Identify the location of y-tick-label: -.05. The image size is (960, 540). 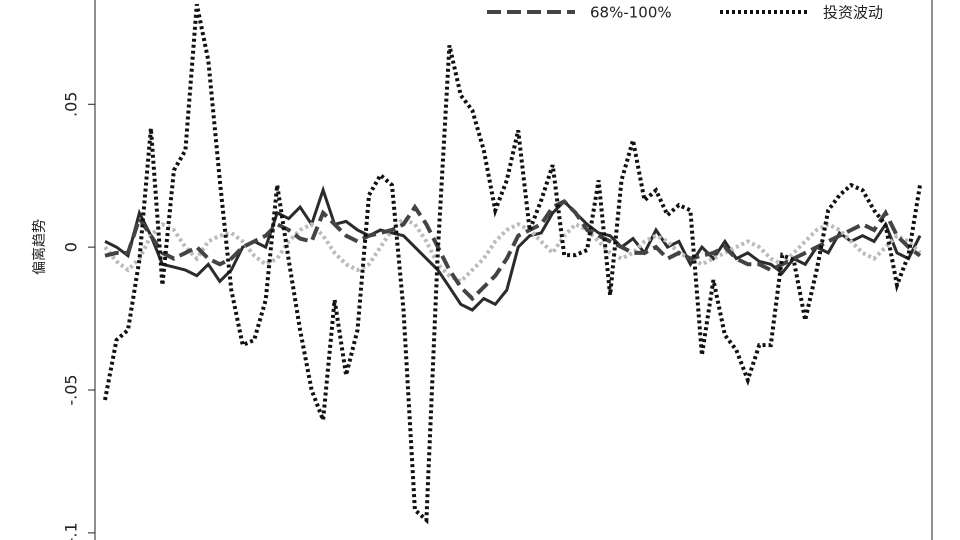
(71, 389).